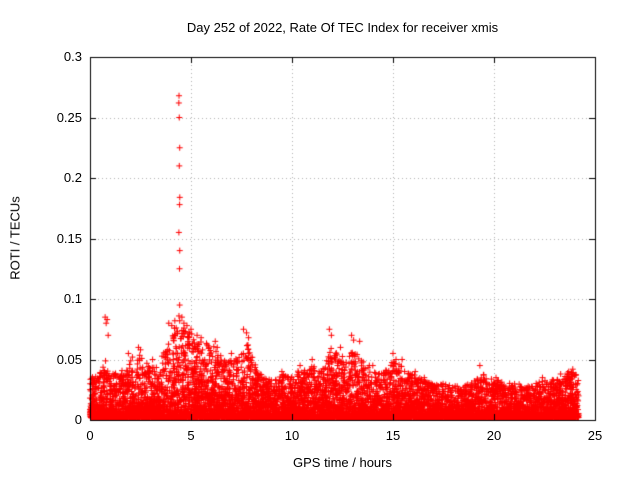 This screenshot has height=480, width=640. Describe the element at coordinates (72, 177) in the screenshot. I see `y-tick-label: 0.2` at that location.